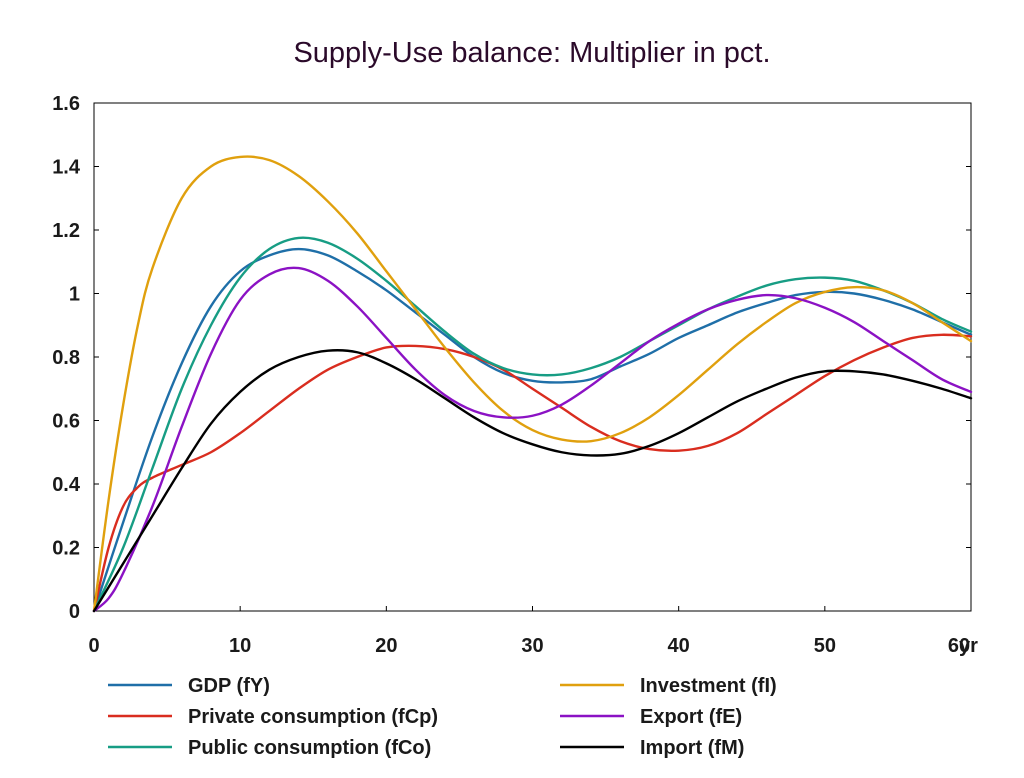  Describe the element at coordinates (309, 748) in the screenshot. I see `legend-label-public-consumption-fco: Public consumption (fCo)` at that location.